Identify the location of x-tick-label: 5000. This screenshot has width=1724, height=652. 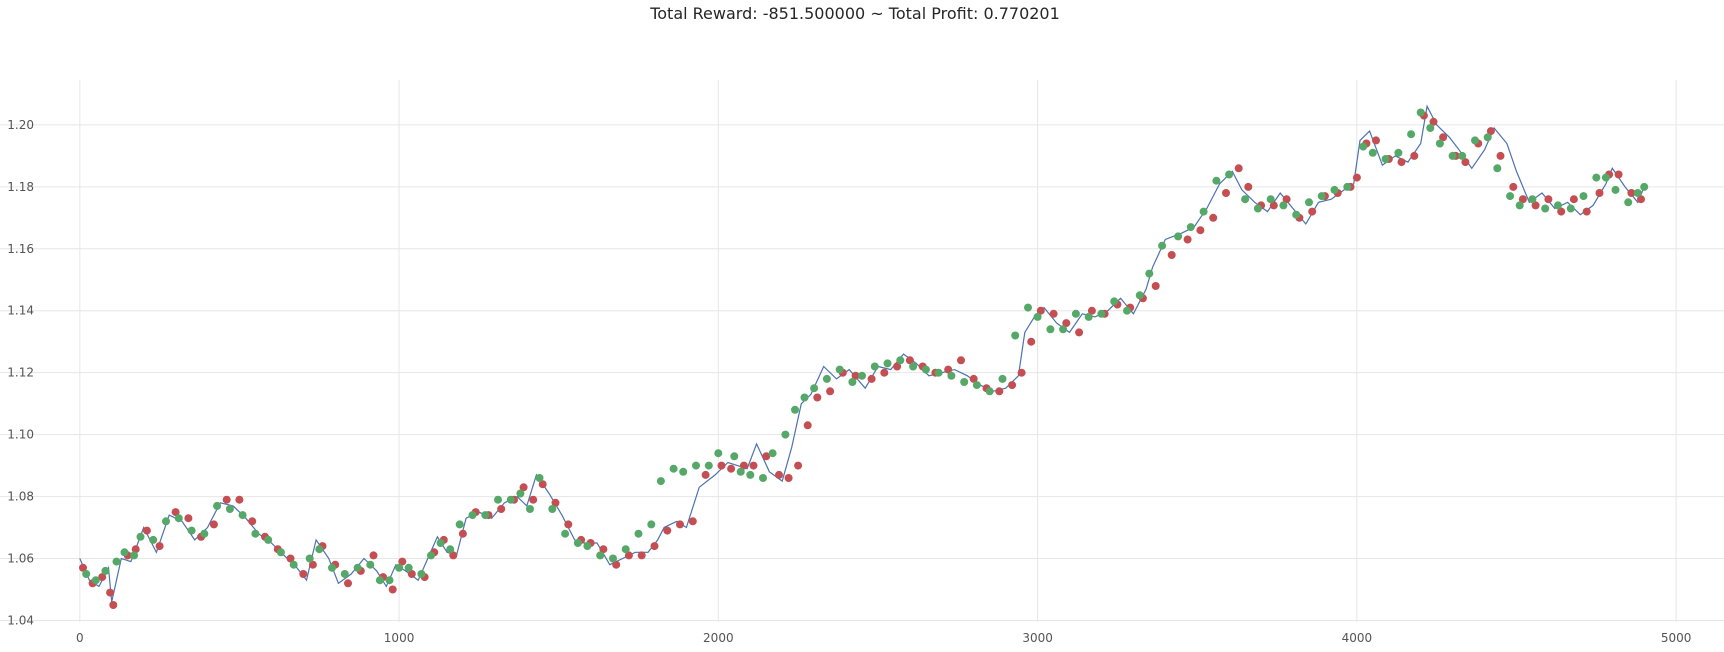
(1676, 638).